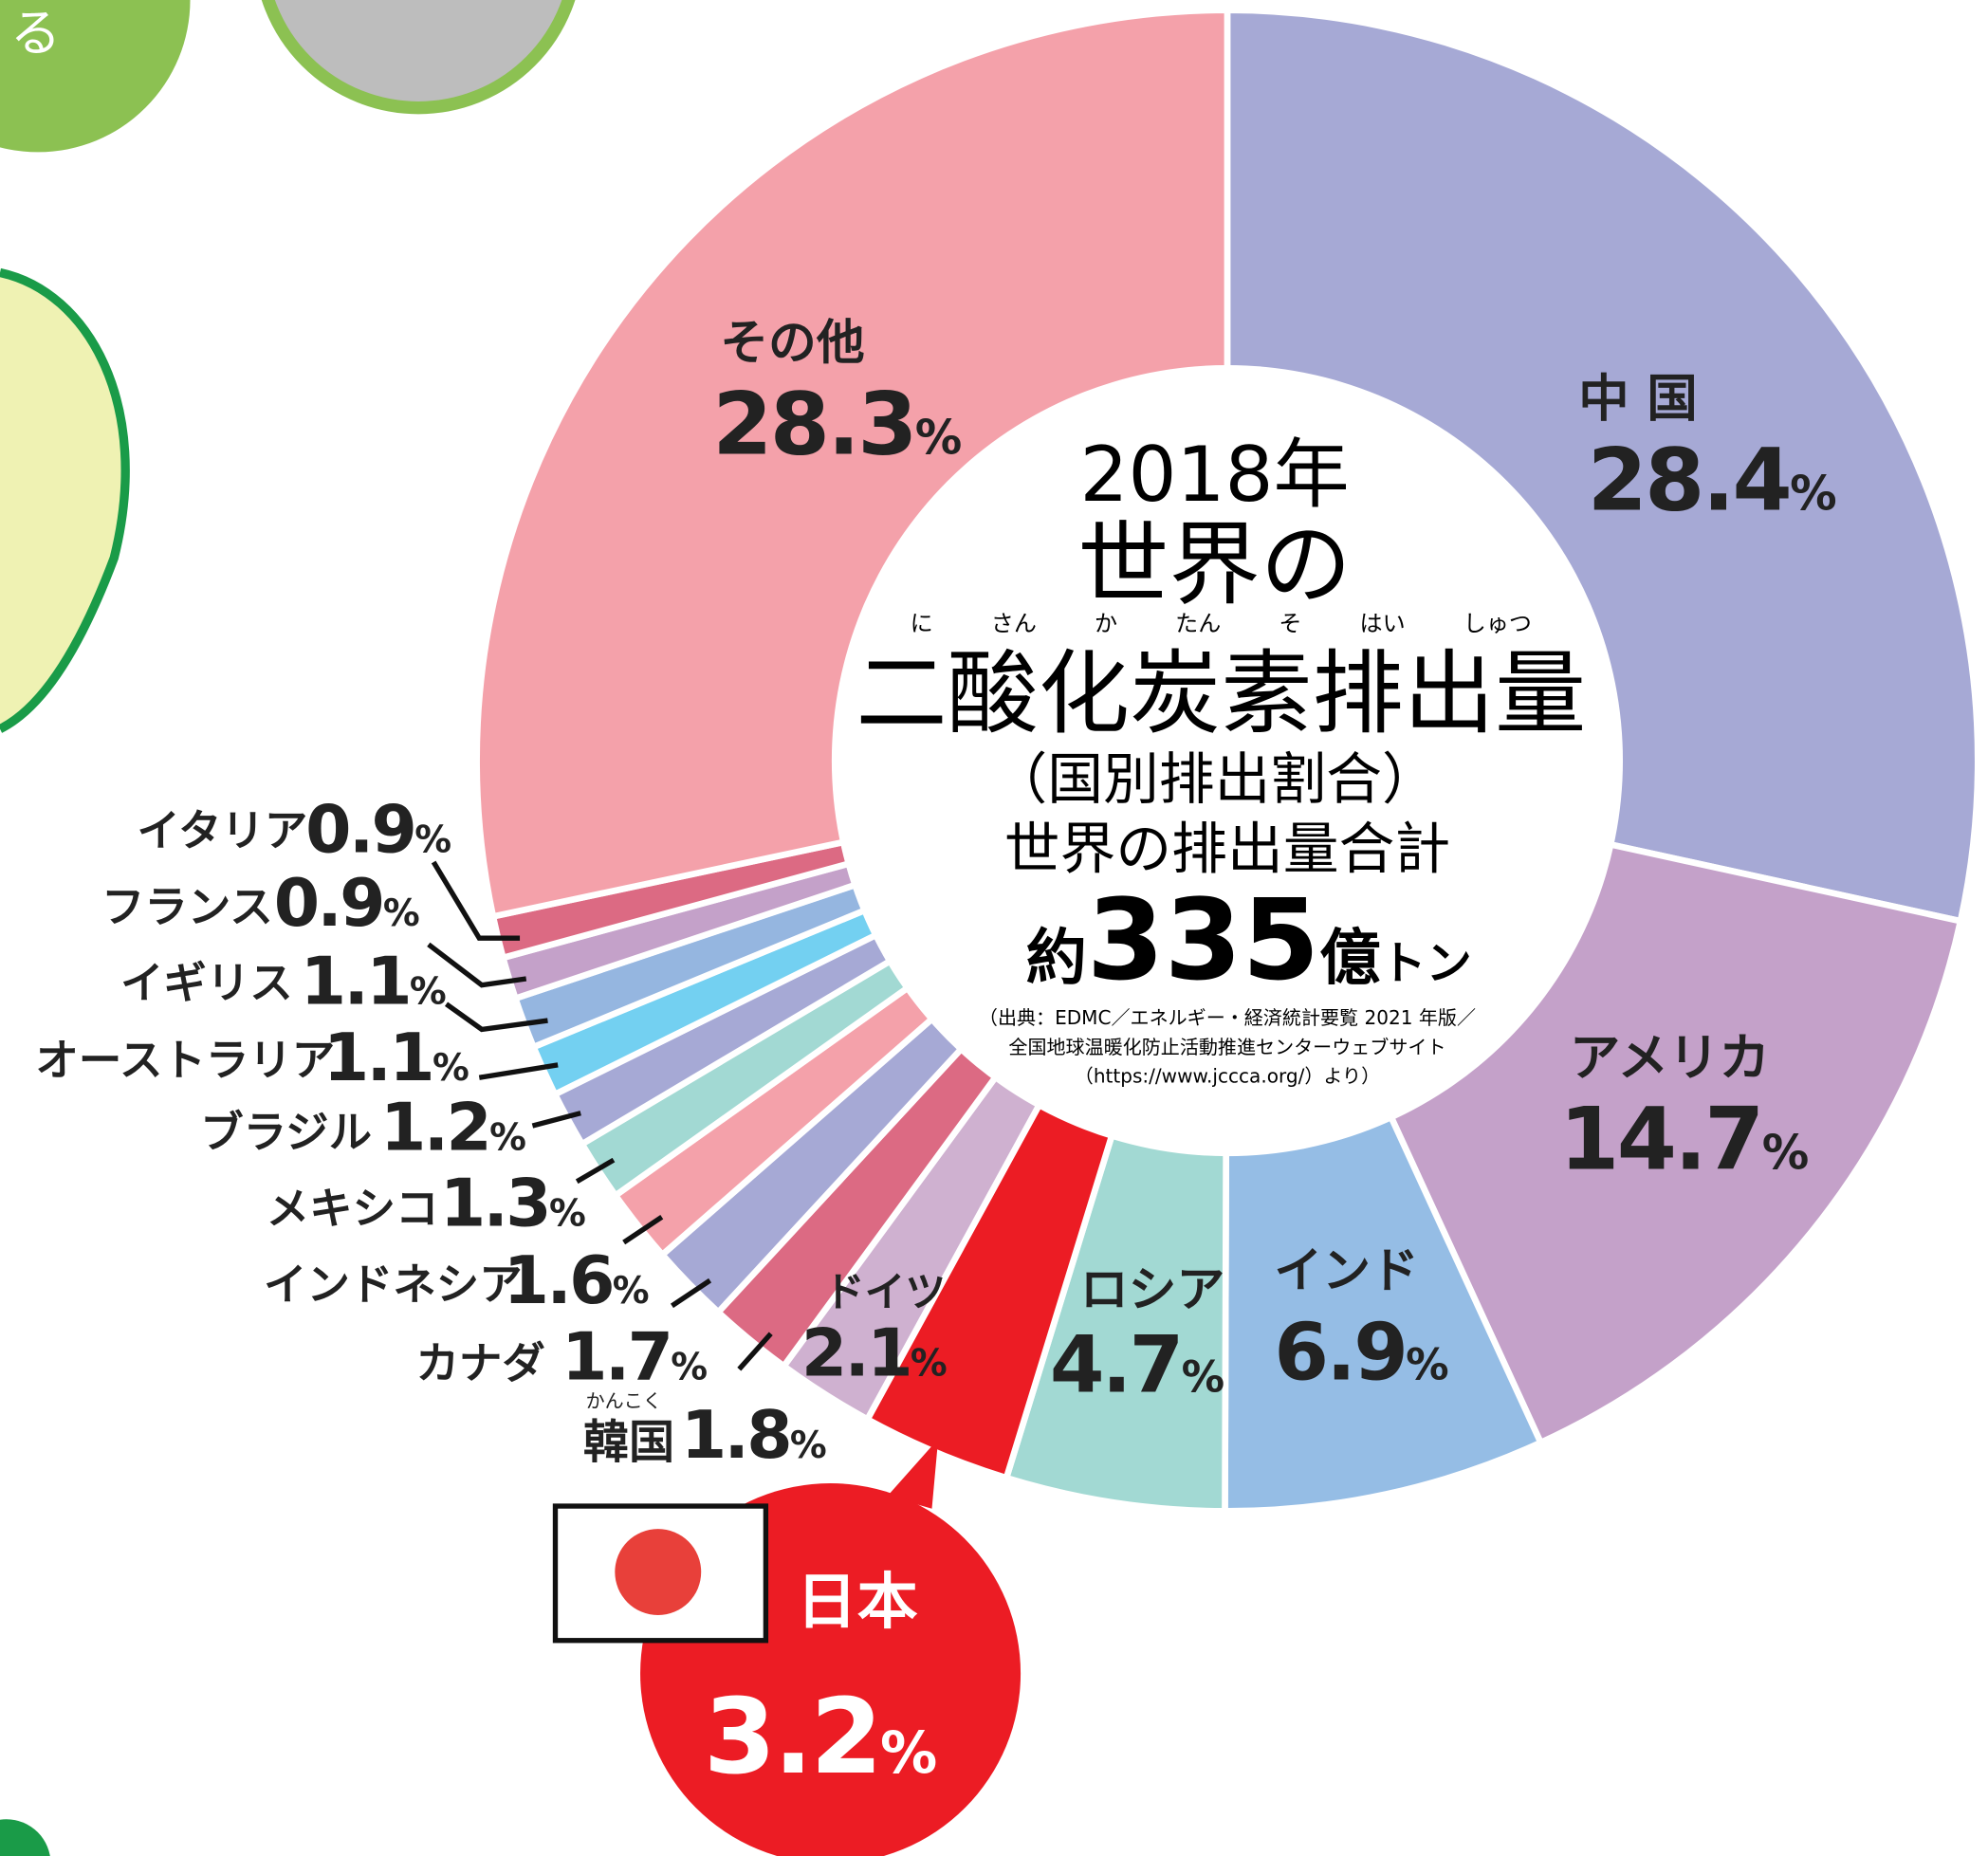 Image resolution: width=1988 pixels, height=1856 pixels. Describe the element at coordinates (558, 1280) in the screenshot. I see `value: 1.6` at that location.